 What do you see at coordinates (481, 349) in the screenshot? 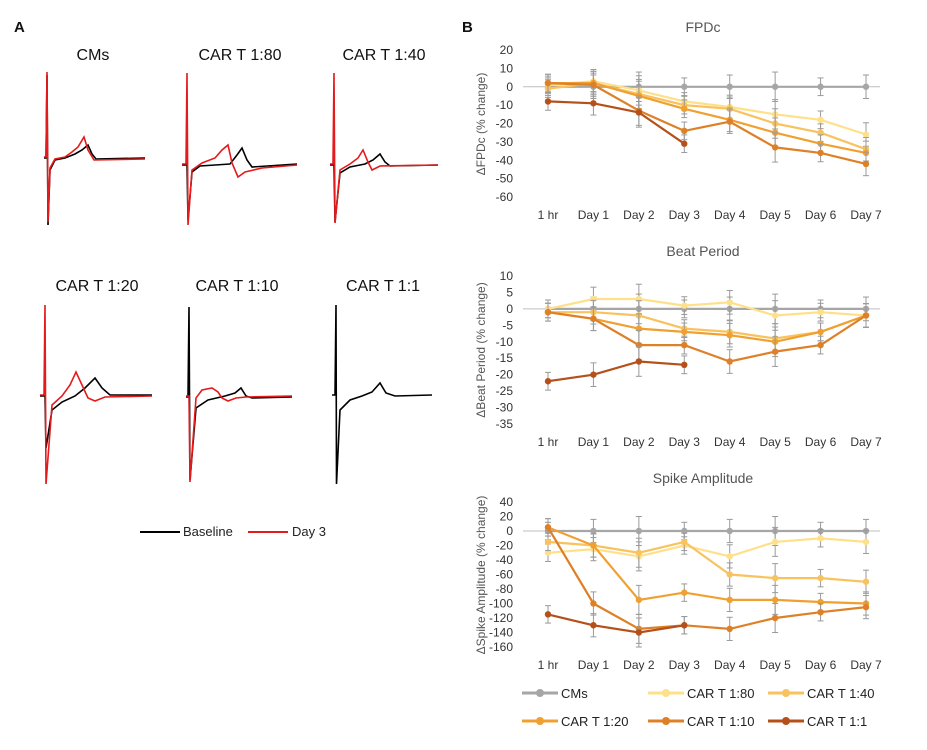
I see `y-axis-label: ΔBeat Period (% change)` at bounding box center [481, 349].